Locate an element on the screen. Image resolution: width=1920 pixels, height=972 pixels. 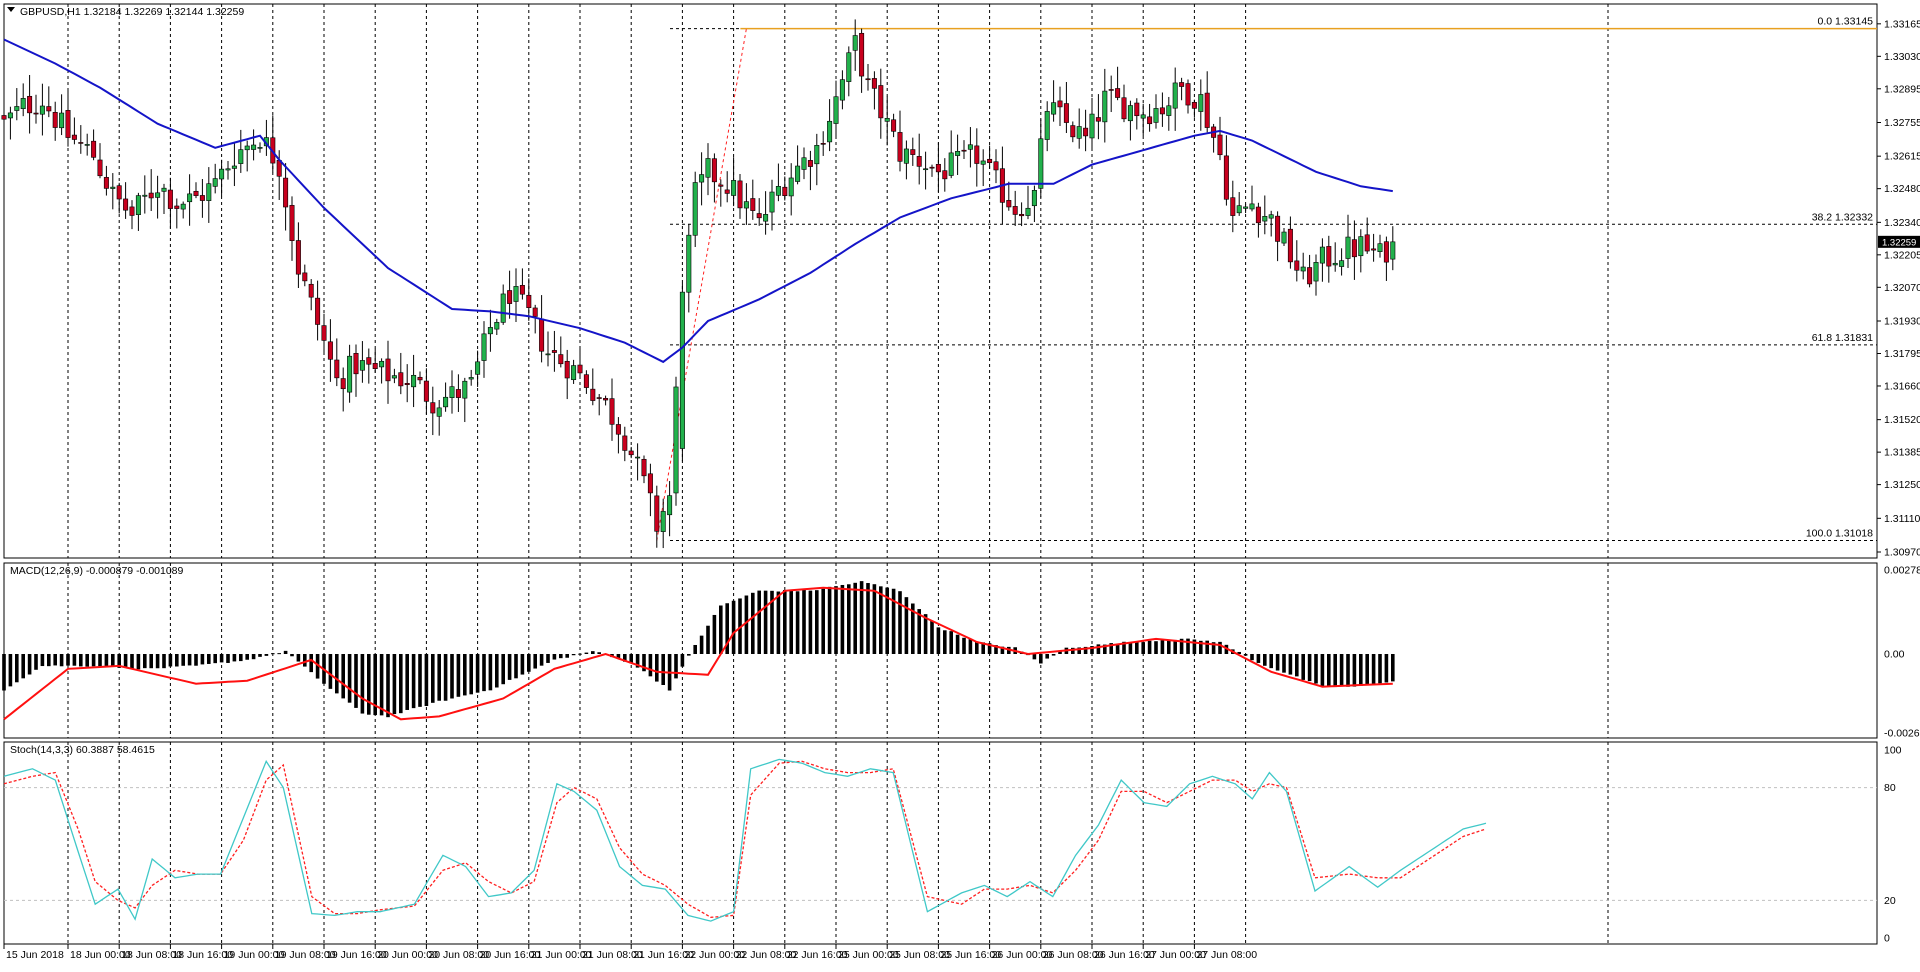
stoch-axis-label: 80 is located at coordinates (1890, 788).